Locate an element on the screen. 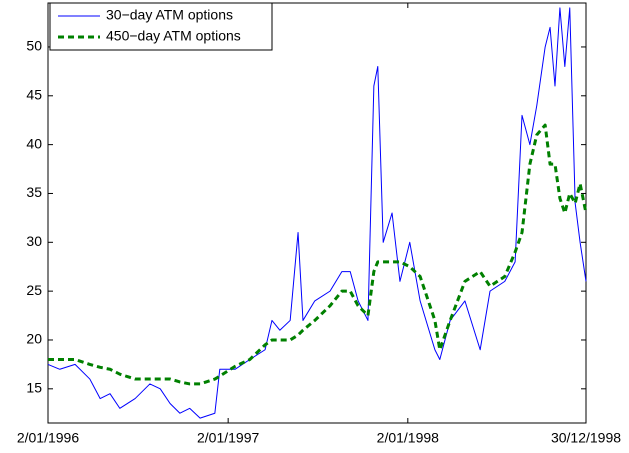  y-tick-label: 15 is located at coordinates (34, 388).